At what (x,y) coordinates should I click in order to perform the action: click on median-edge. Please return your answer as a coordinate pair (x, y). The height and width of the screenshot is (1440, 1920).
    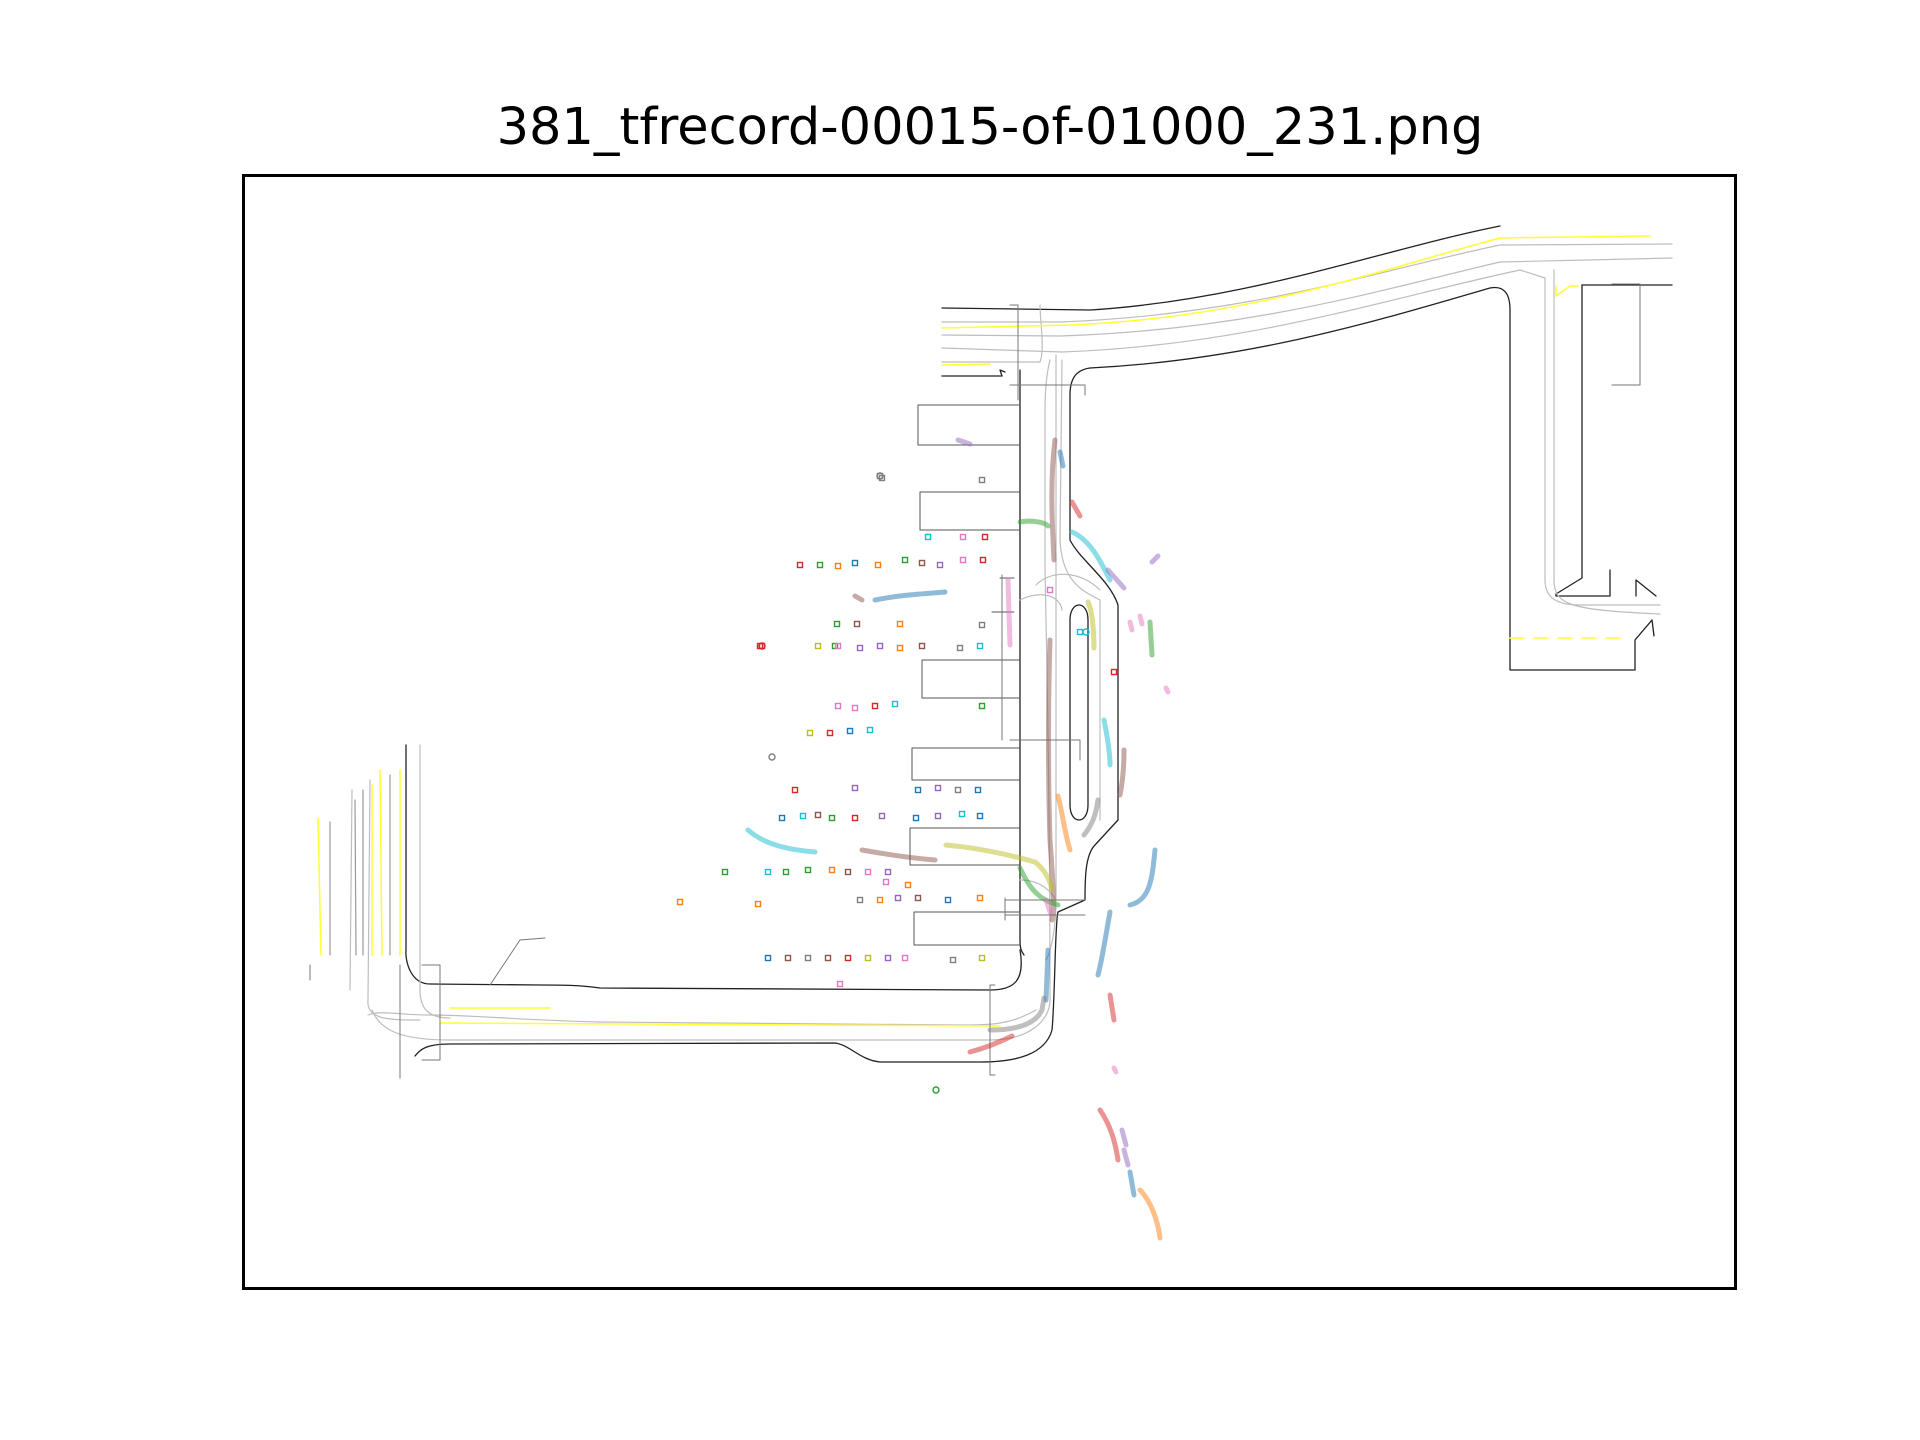
    Looking at the image, I should click on (1079, 712).